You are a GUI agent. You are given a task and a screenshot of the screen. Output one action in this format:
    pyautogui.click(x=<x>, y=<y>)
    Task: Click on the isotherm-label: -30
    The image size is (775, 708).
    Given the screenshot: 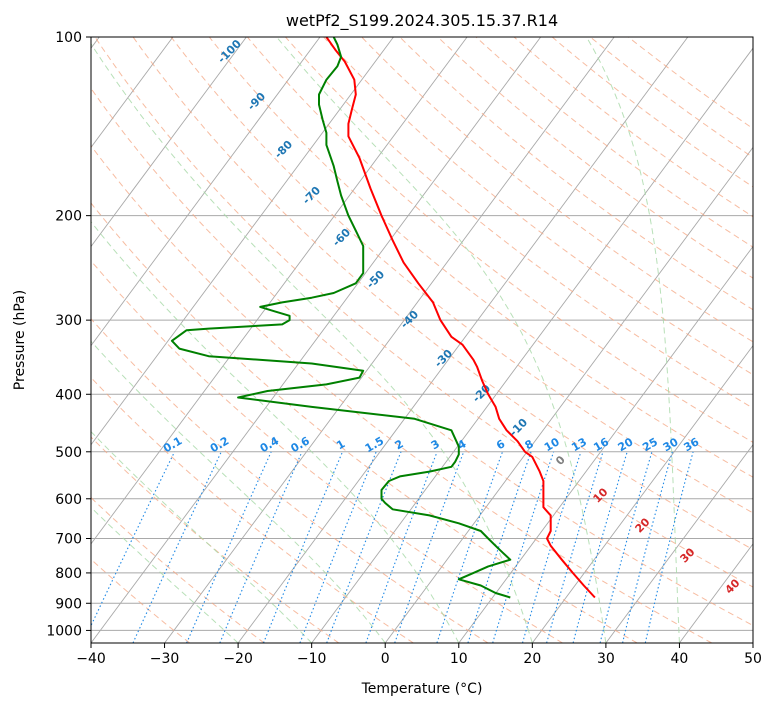 What is the action you would take?
    pyautogui.click(x=443, y=358)
    